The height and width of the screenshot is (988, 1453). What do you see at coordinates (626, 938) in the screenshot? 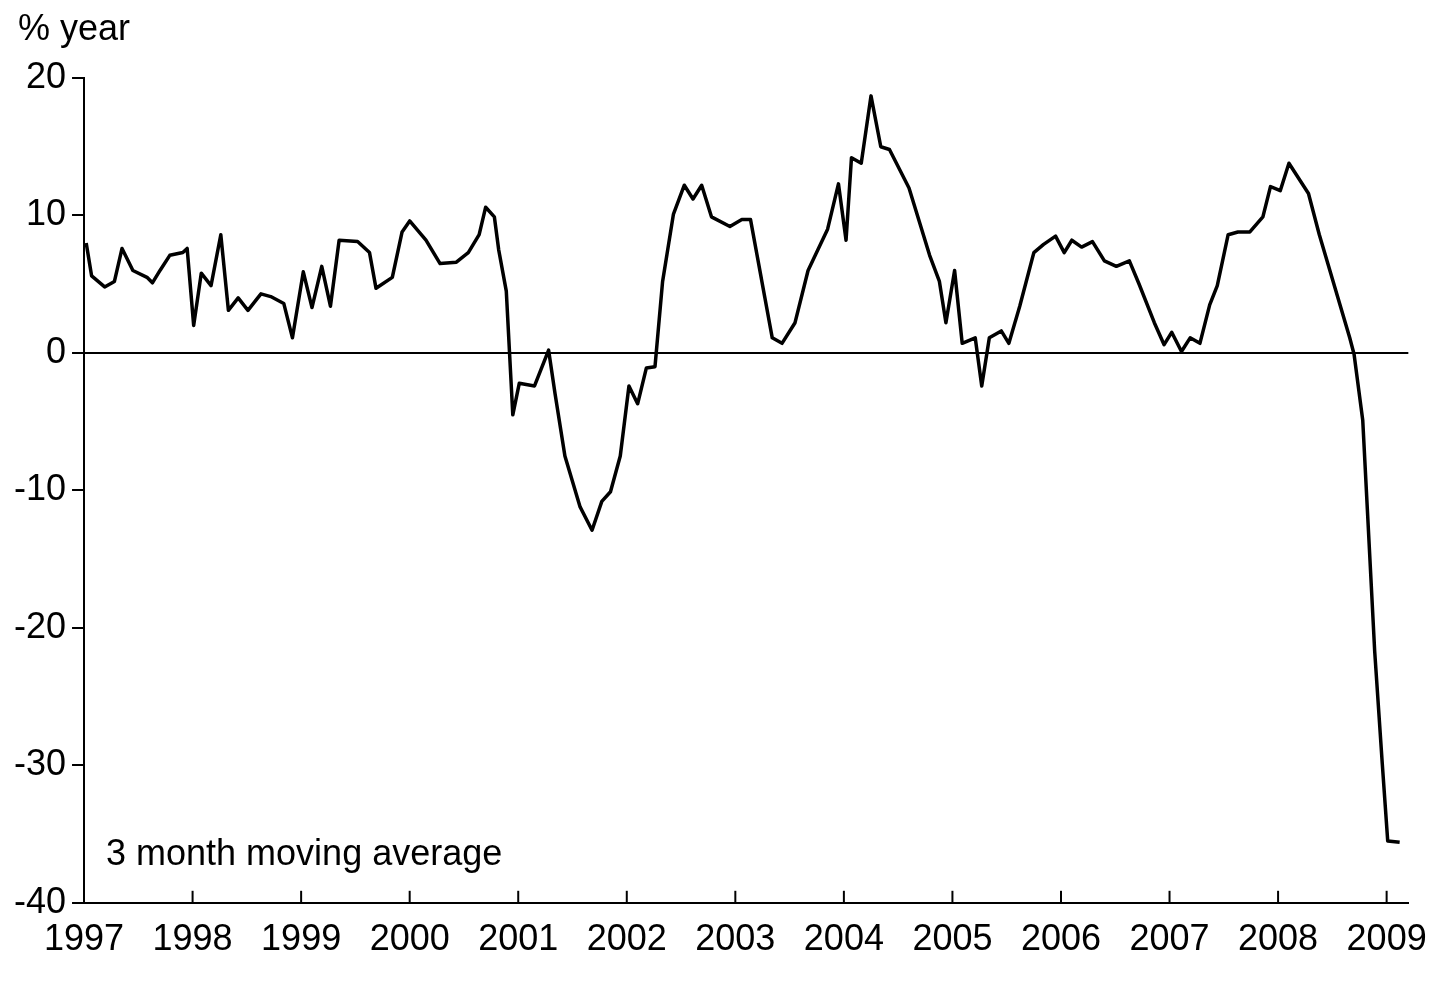
I see `x-tick-label: 2002` at bounding box center [626, 938].